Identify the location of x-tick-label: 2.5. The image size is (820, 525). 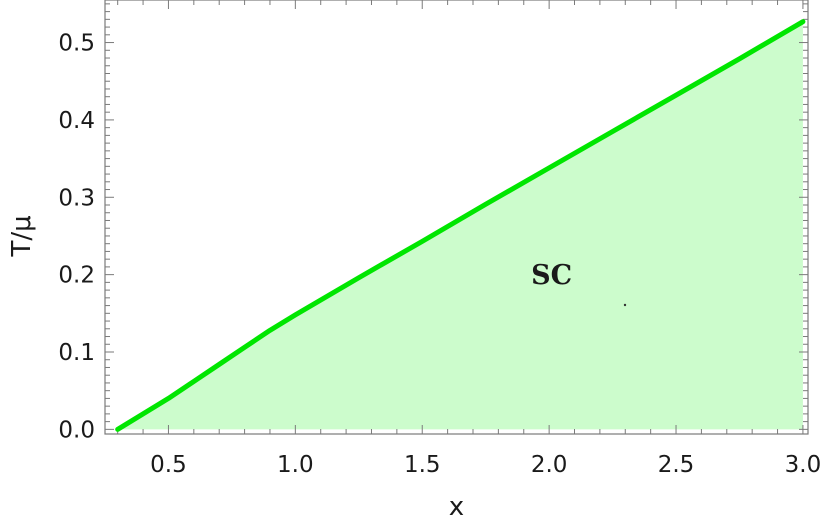
(676, 465).